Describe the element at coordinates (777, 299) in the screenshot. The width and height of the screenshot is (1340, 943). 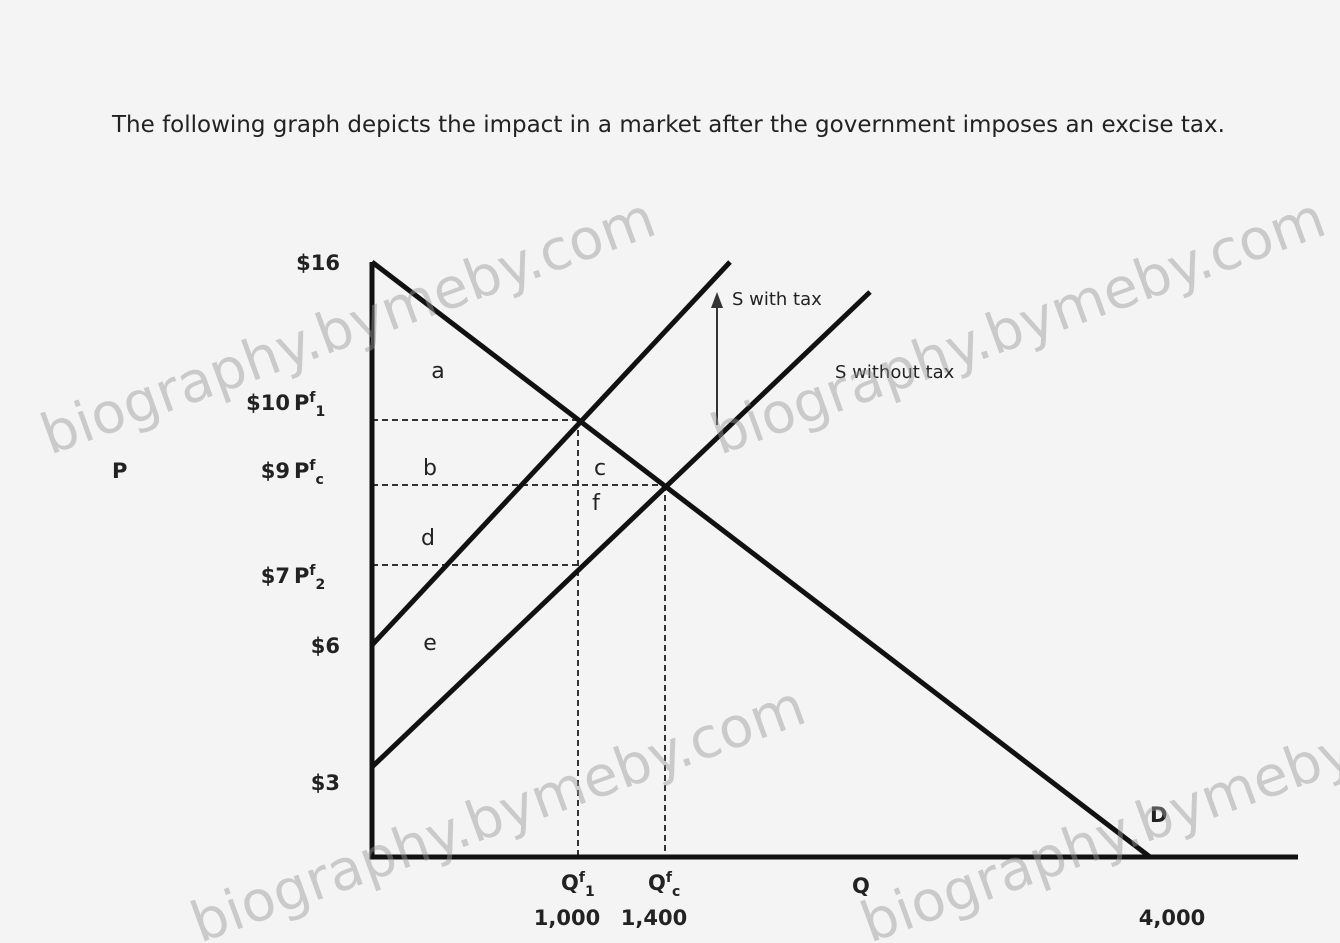
I see `supply-tax-label: S with tax` at that location.